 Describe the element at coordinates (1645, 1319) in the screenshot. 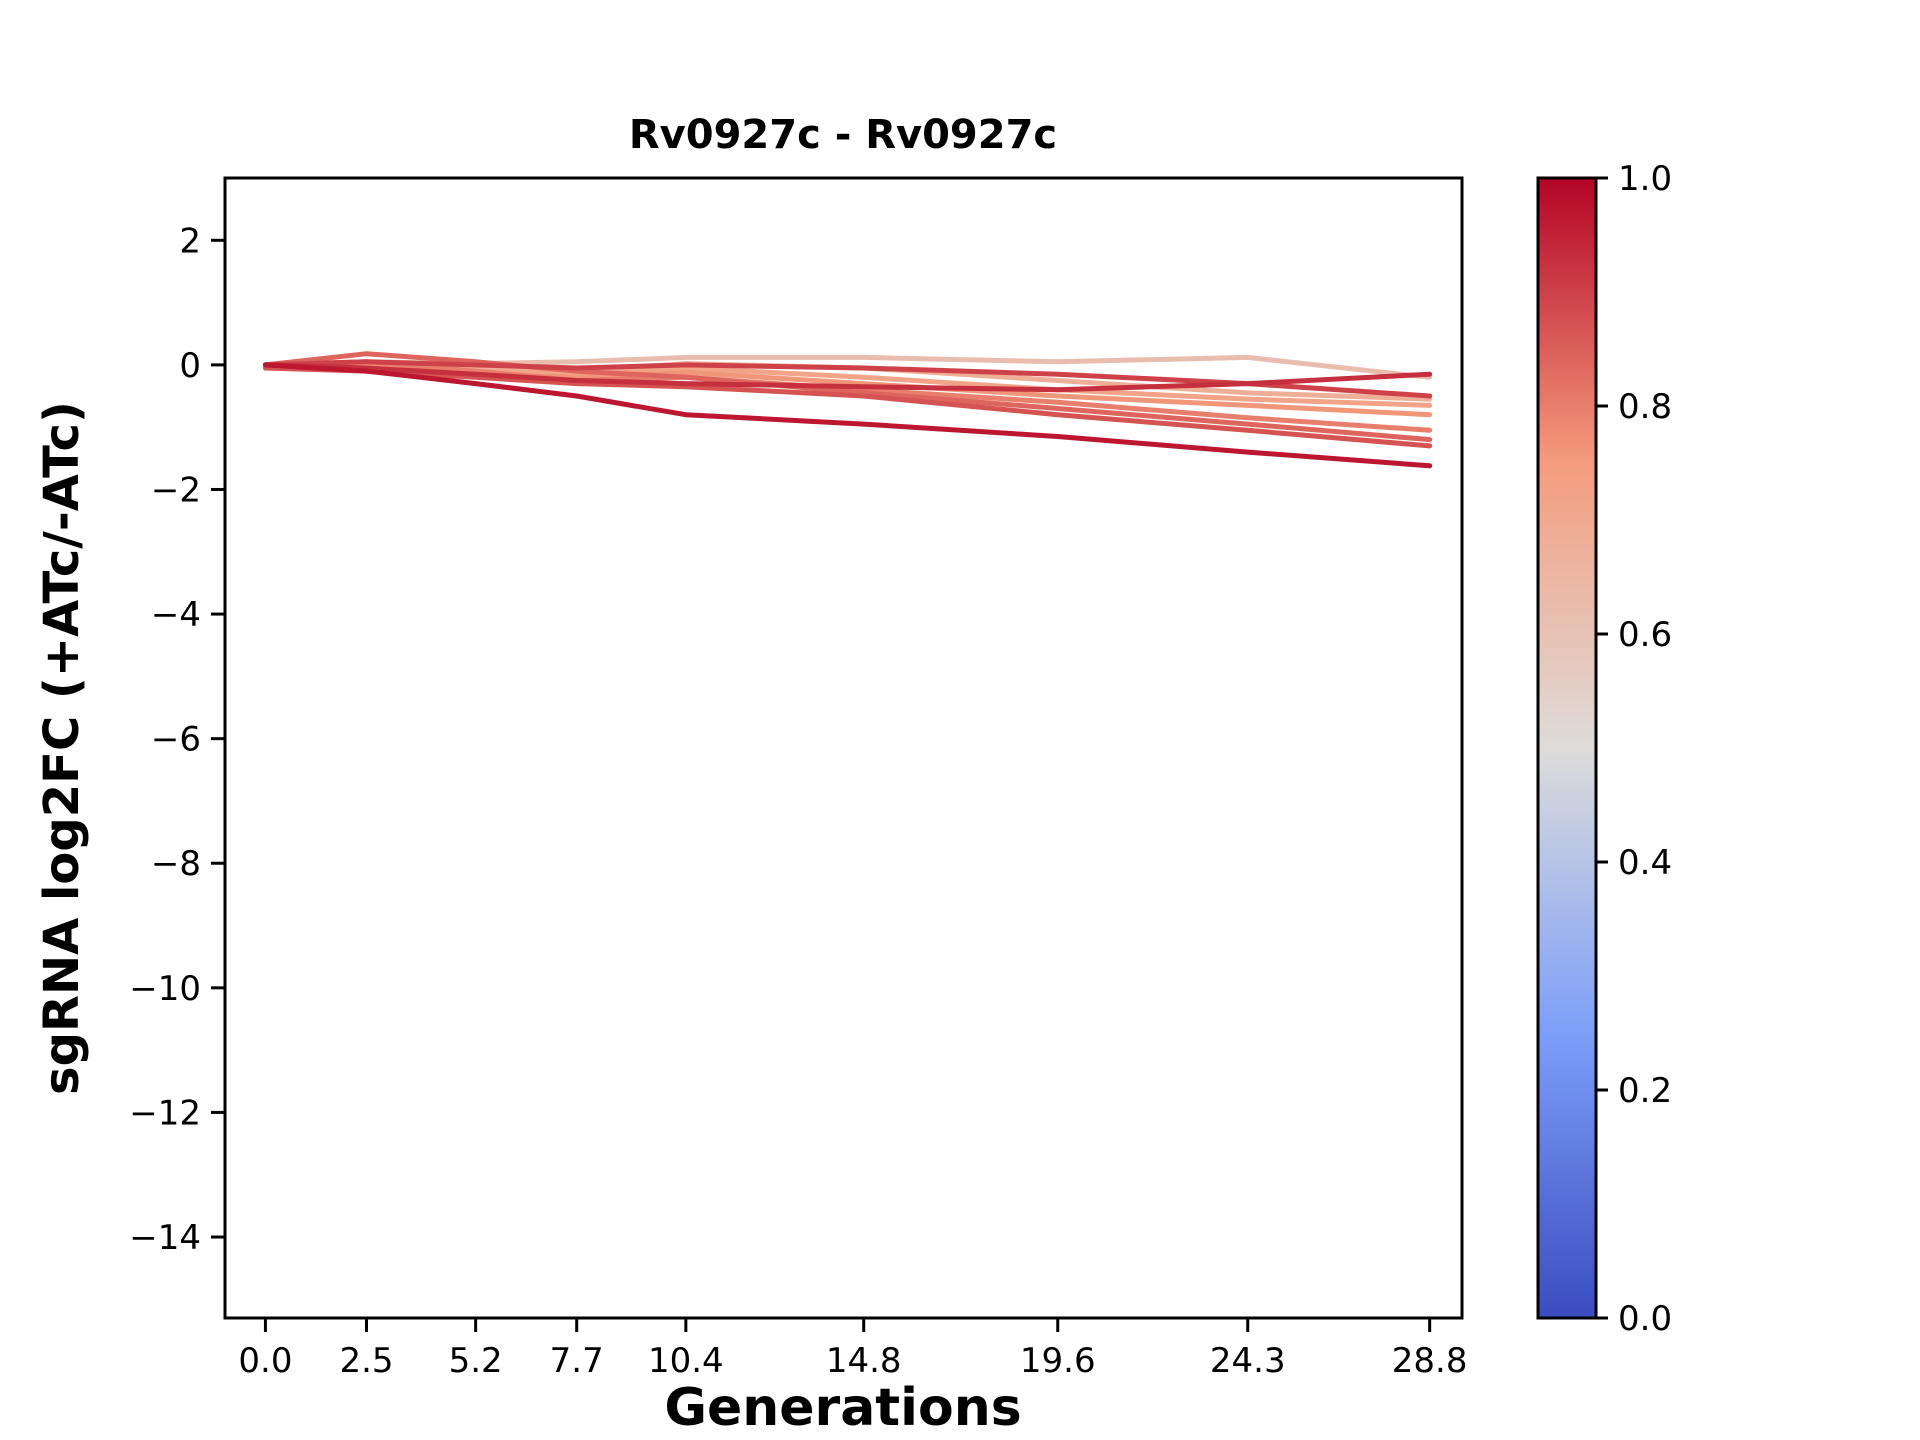

I see `colorbar-tick-label: 0.0` at that location.